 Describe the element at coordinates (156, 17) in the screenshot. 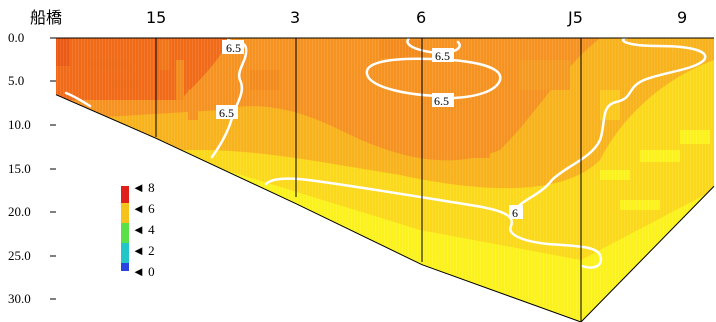

I see `station-label-15: 15` at that location.